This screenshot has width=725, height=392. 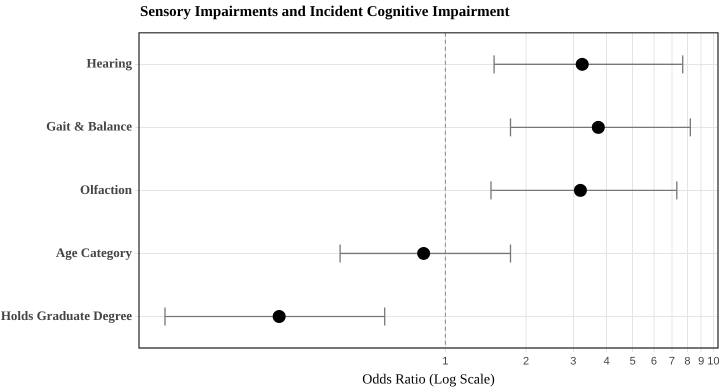 What do you see at coordinates (573, 362) in the screenshot?
I see `x-tick-label: 3` at bounding box center [573, 362].